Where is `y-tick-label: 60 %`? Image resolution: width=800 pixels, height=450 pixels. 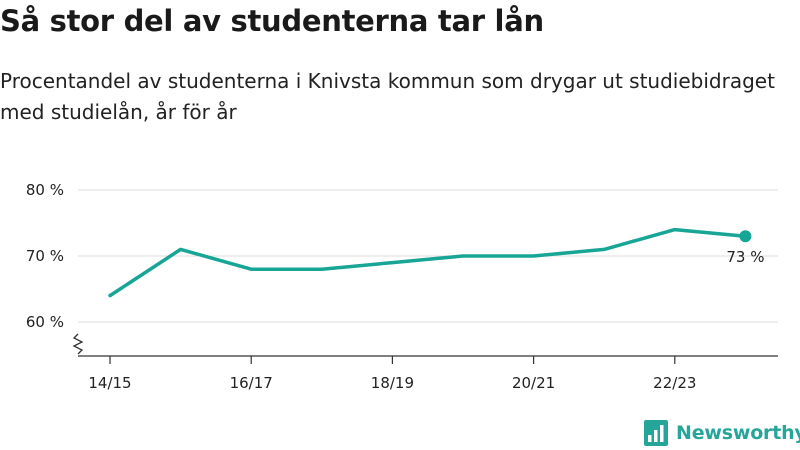 y-tick-label: 60 % is located at coordinates (45, 322).